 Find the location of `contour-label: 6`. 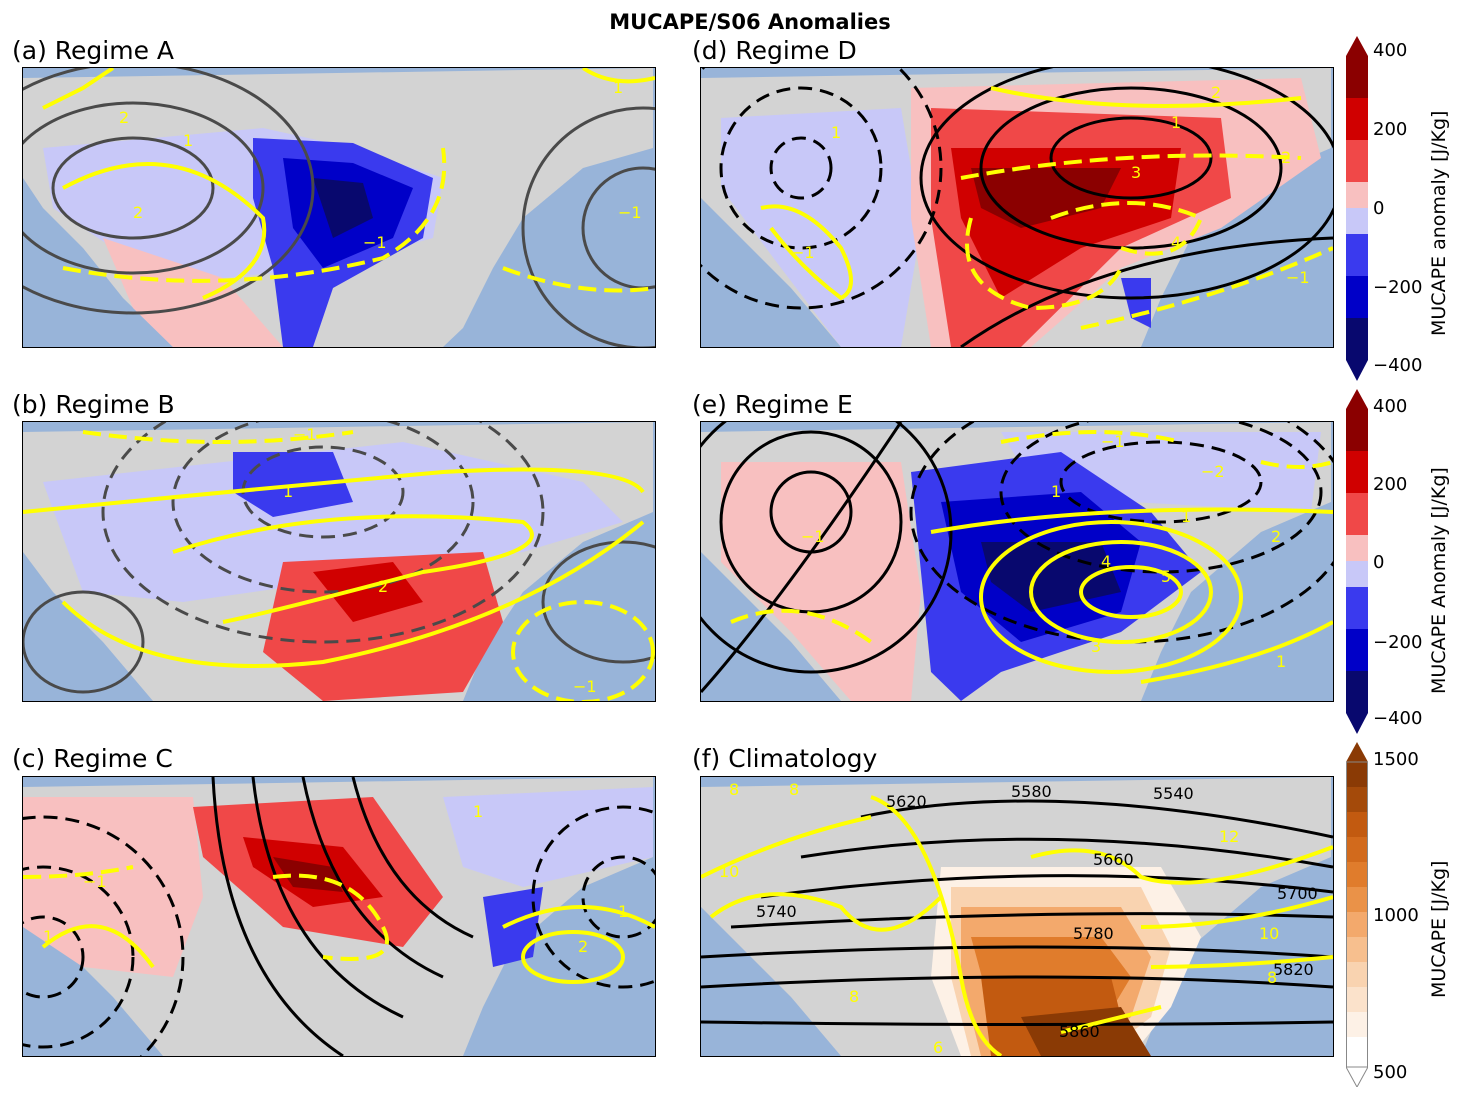

contour-label: 6 is located at coordinates (938, 1047).